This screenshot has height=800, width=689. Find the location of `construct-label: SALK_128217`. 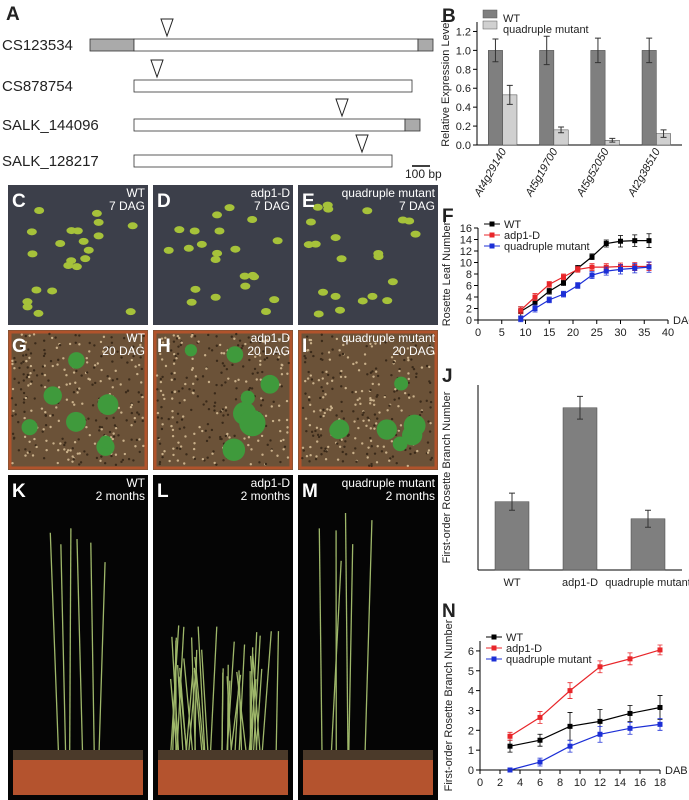

construct-label: SALK_128217 is located at coordinates (50, 161).